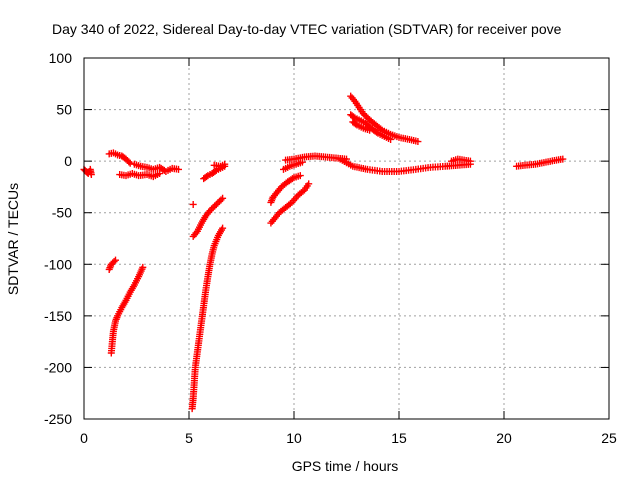 This screenshot has height=480, width=640. Describe the element at coordinates (609, 438) in the screenshot. I see `x-tick-label: 25` at that location.